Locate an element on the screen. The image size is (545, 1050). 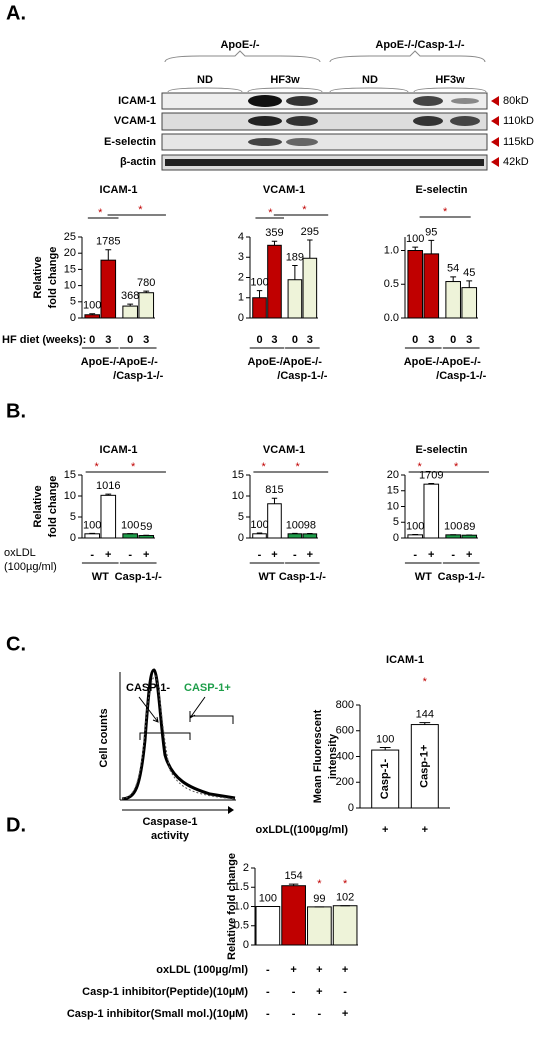
diet-header: HF3w is located at coordinates (450, 80).